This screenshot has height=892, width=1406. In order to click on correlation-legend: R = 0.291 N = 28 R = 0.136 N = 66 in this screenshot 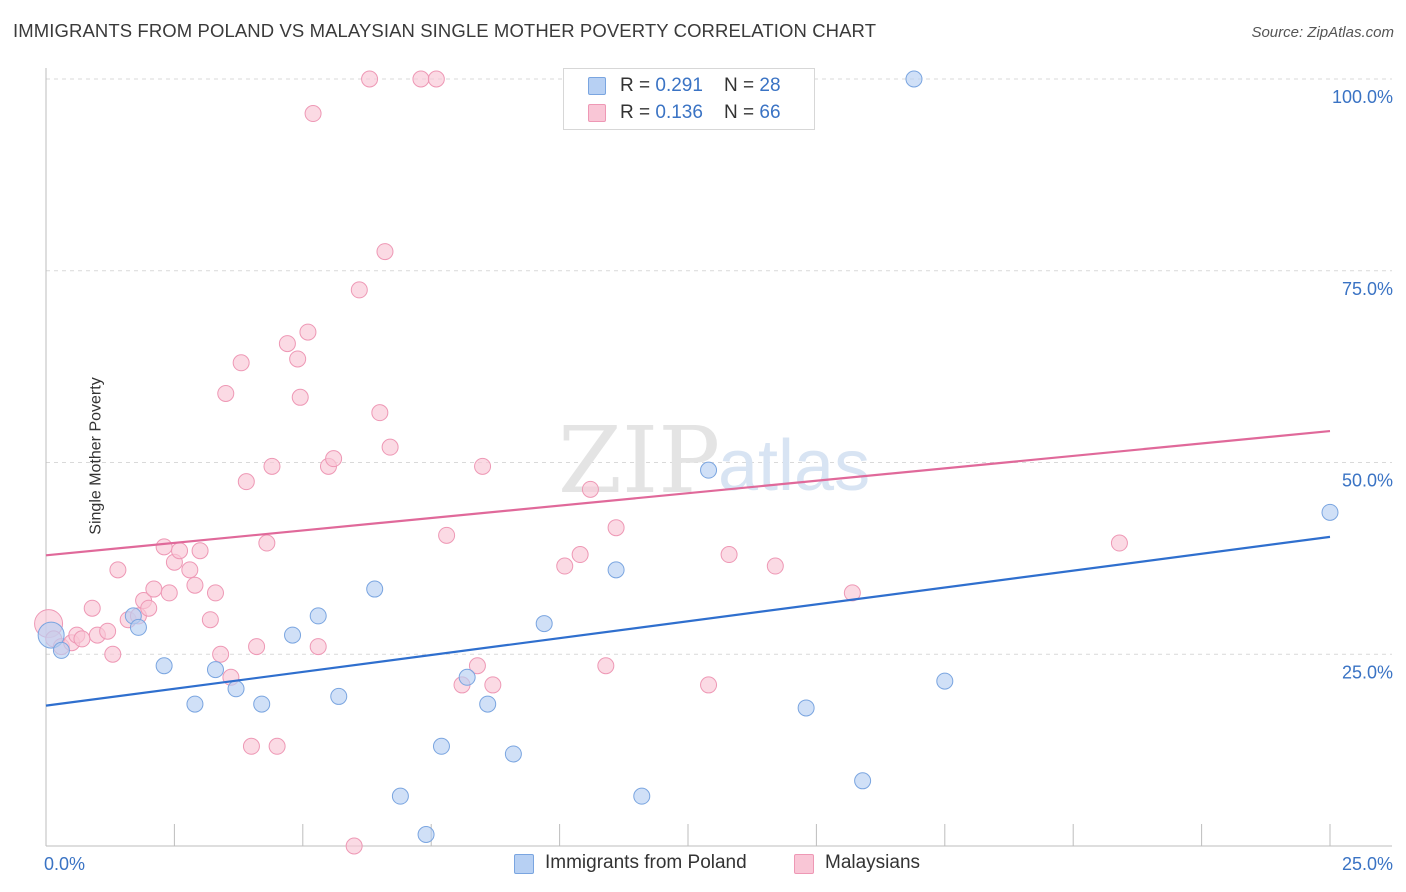, I will do `click(689, 99)`.